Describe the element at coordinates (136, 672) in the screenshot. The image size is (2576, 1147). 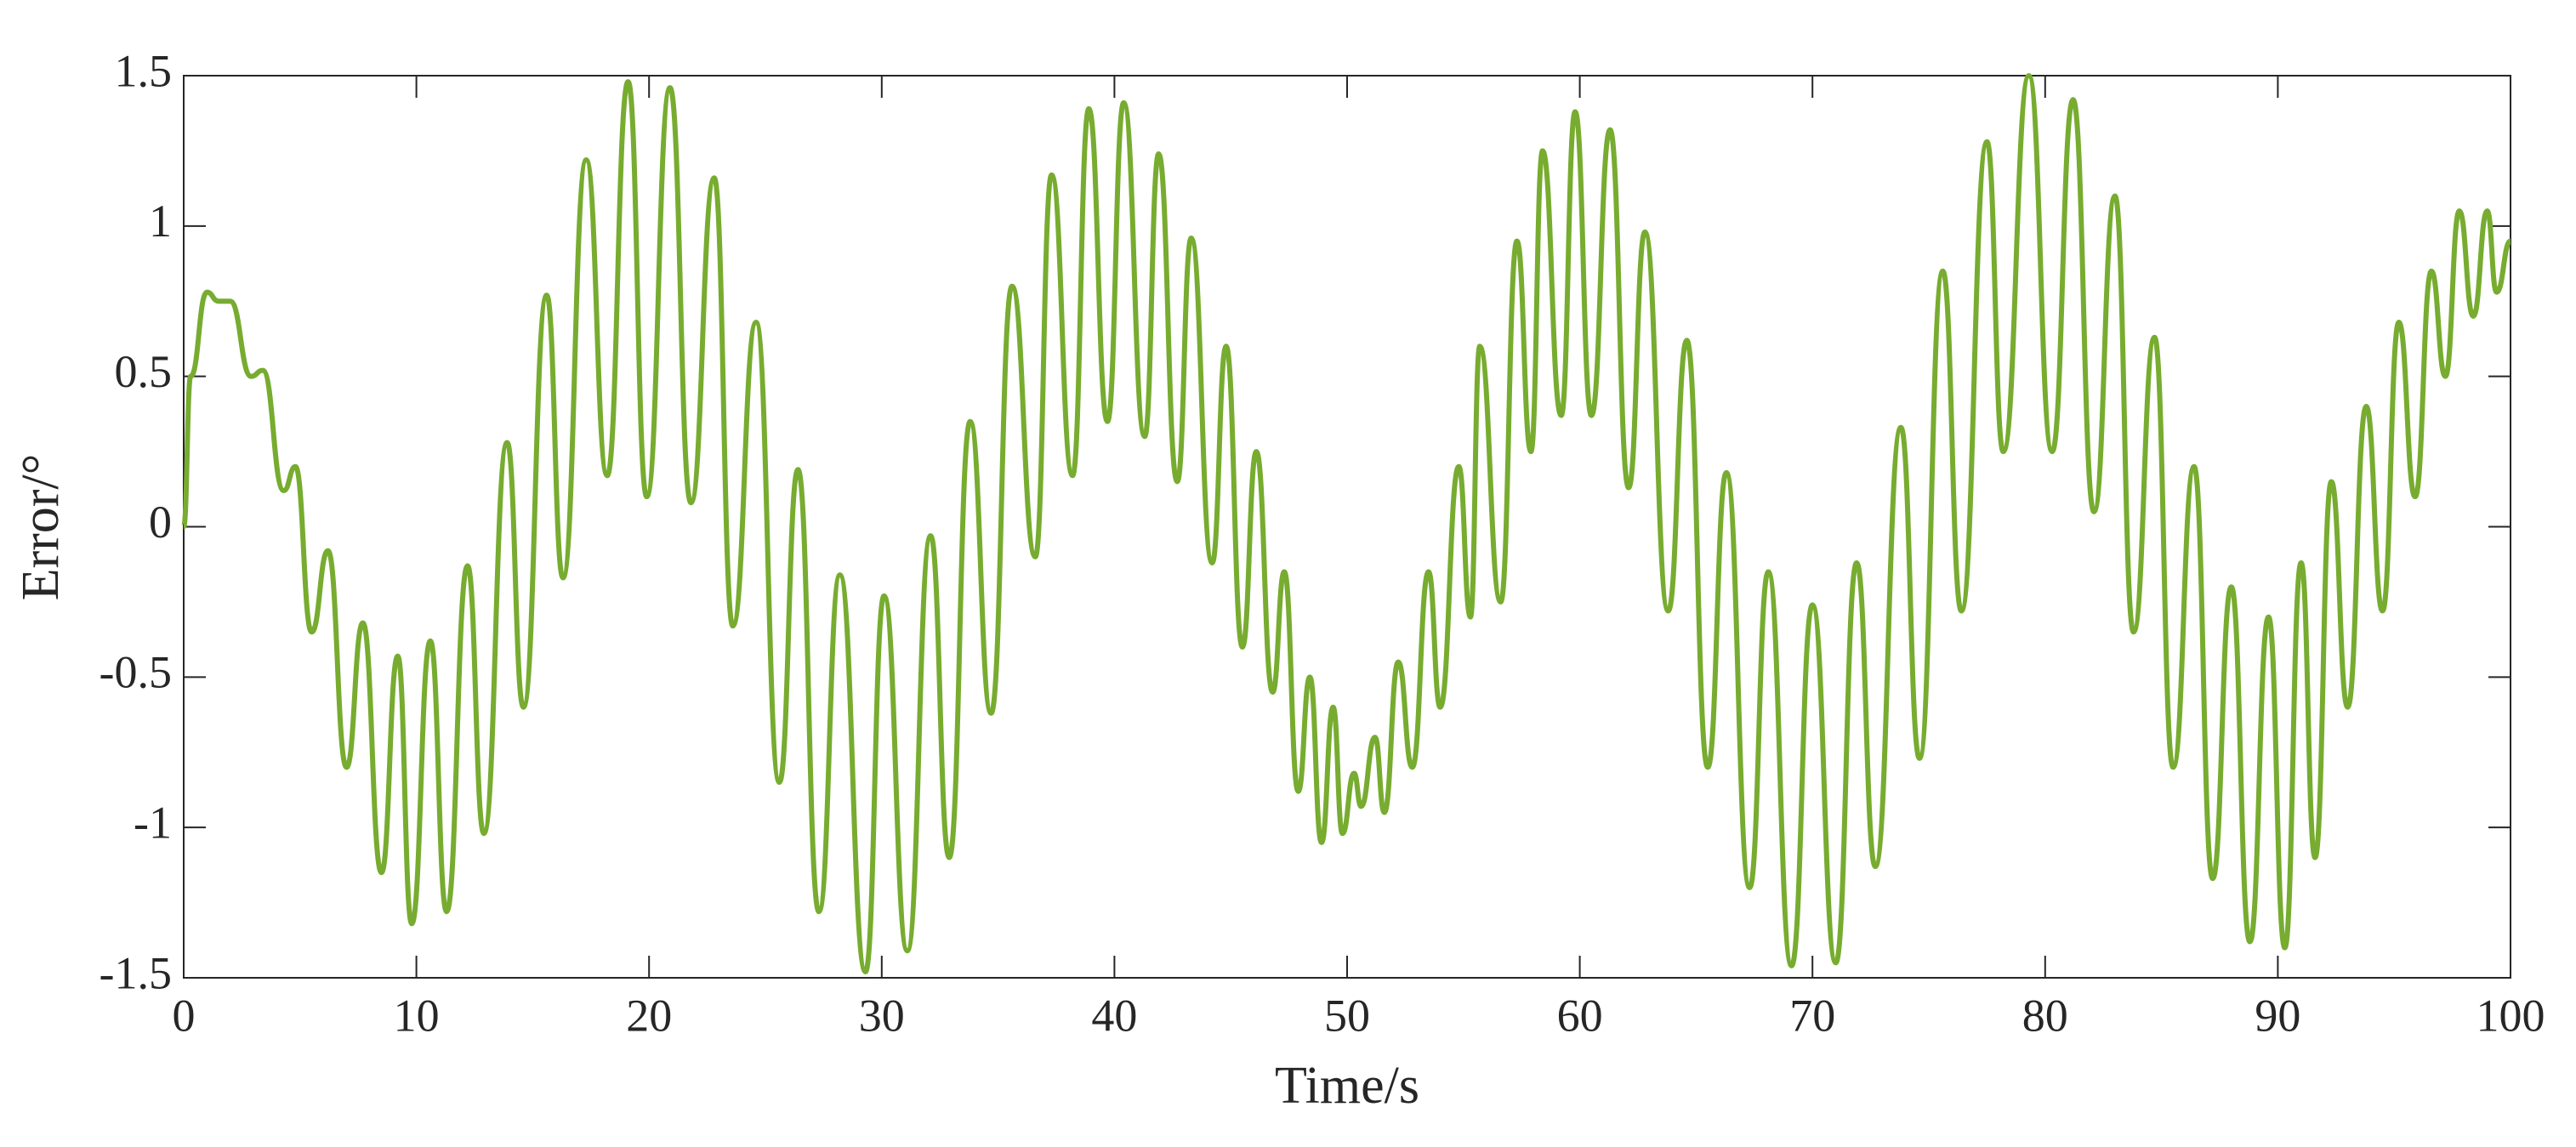
I see `y-tick-label: -0.5` at that location.